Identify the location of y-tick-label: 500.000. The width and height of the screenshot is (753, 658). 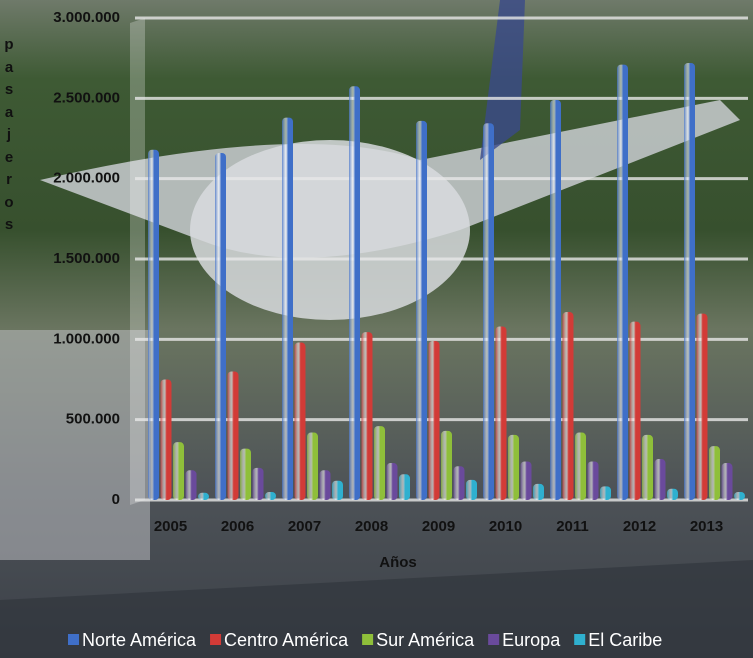
(93, 419).